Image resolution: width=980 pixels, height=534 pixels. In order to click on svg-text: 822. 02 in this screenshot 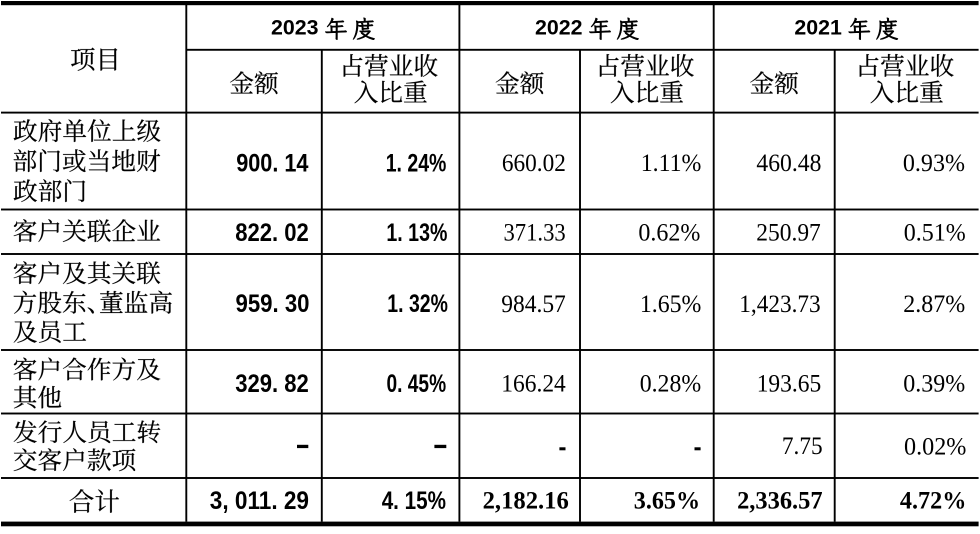, I will do `click(272, 233)`.